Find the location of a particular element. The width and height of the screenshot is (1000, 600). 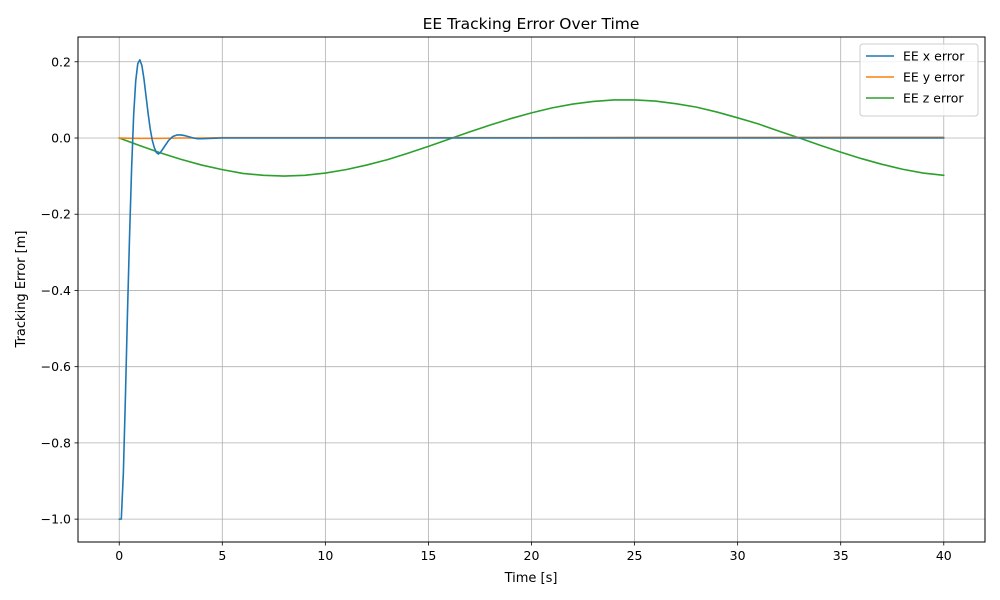

y-tick-label: −1.0 is located at coordinates (56, 519).